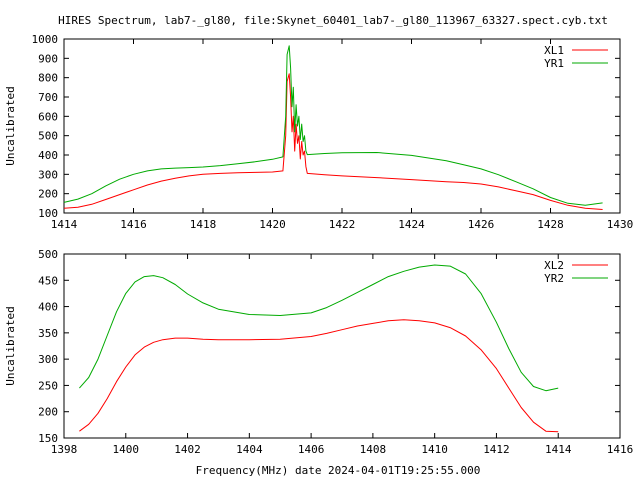  What do you see at coordinates (550, 224) in the screenshot?
I see `top-x-tick-label: 1428` at bounding box center [550, 224].